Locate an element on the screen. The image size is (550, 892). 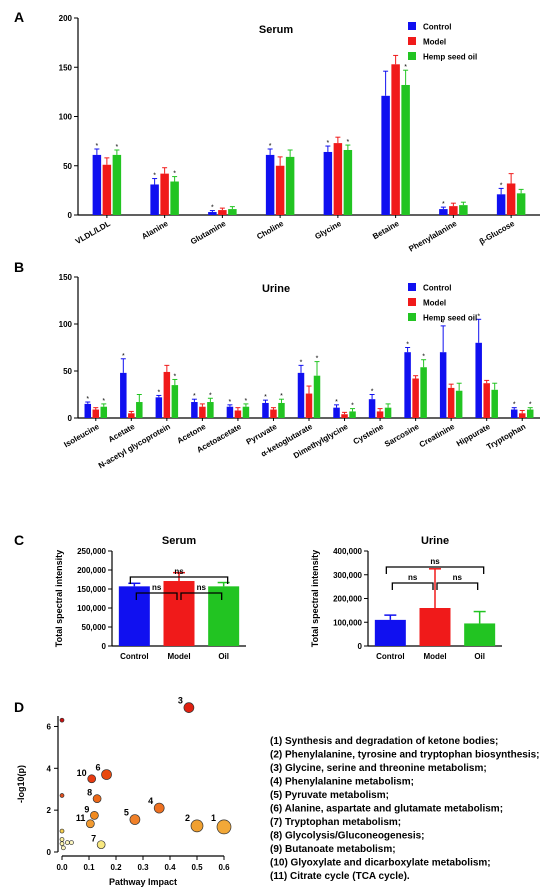
x-axis-label: Pathway Impact is located at coordinates (143, 882).